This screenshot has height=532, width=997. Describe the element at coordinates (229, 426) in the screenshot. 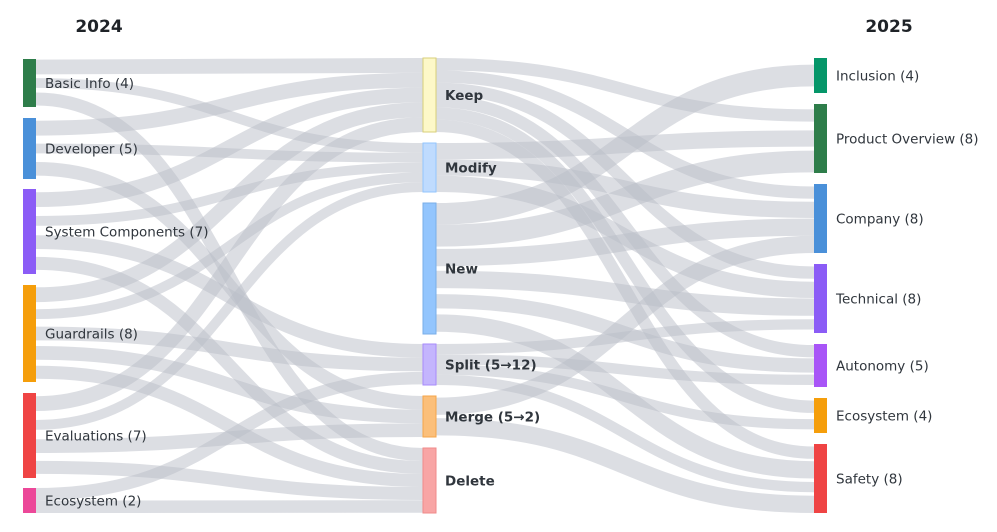

I see `link-l4-m6` at that location.